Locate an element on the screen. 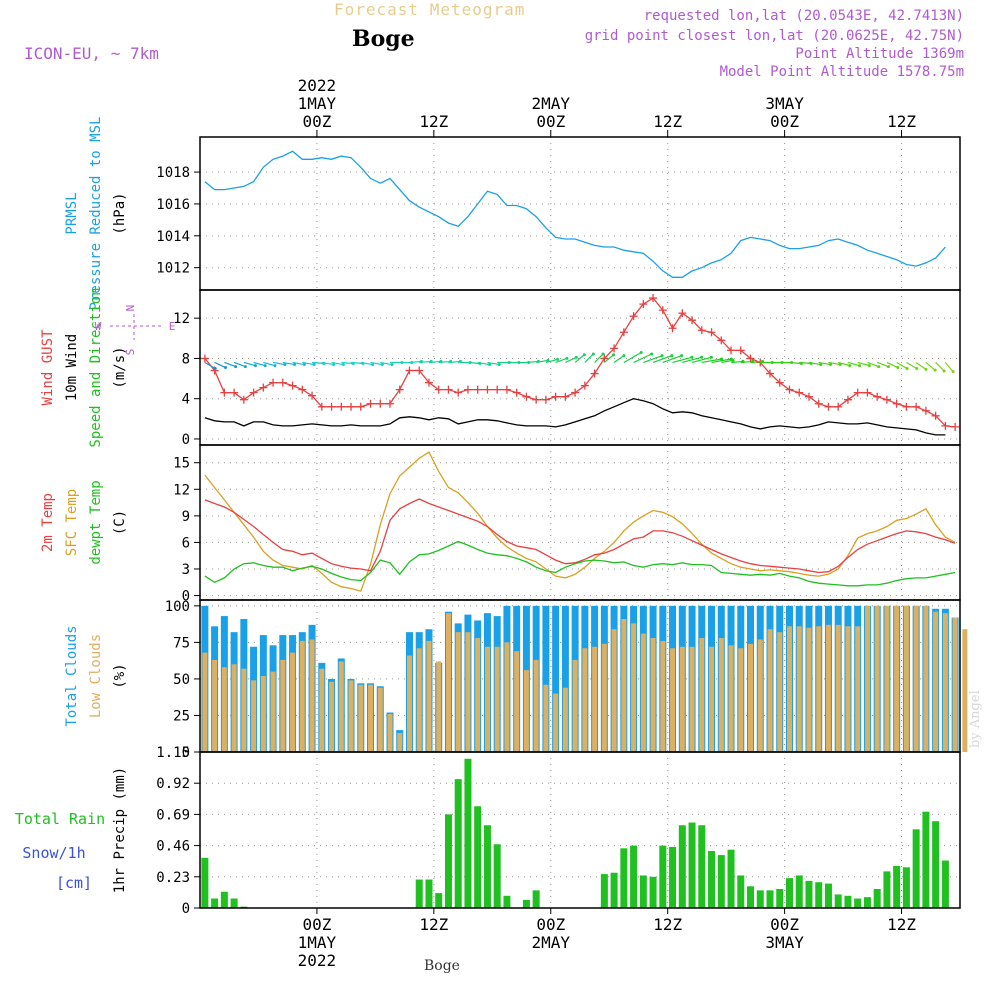  ylabel-precip: 1hr Precip (mm) is located at coordinates (120, 830).